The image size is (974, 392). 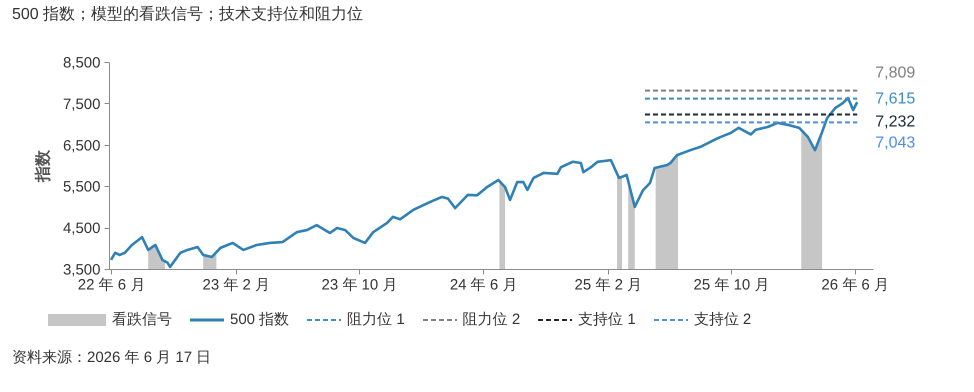 I want to click on y-tick-label: 4,500, so click(x=81, y=229).